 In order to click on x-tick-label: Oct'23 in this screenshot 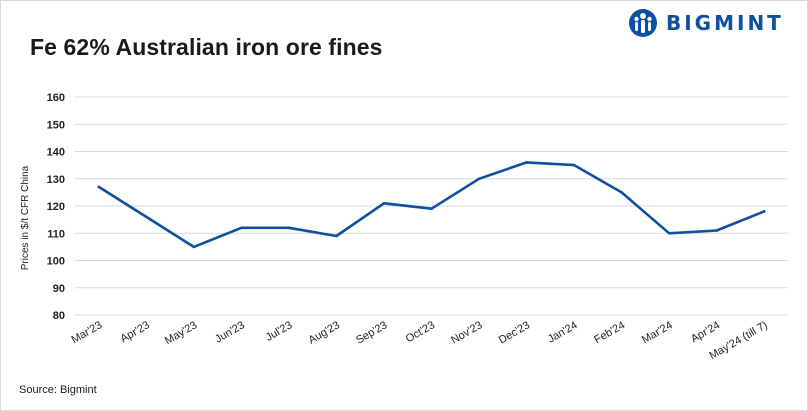, I will do `click(420, 332)`.